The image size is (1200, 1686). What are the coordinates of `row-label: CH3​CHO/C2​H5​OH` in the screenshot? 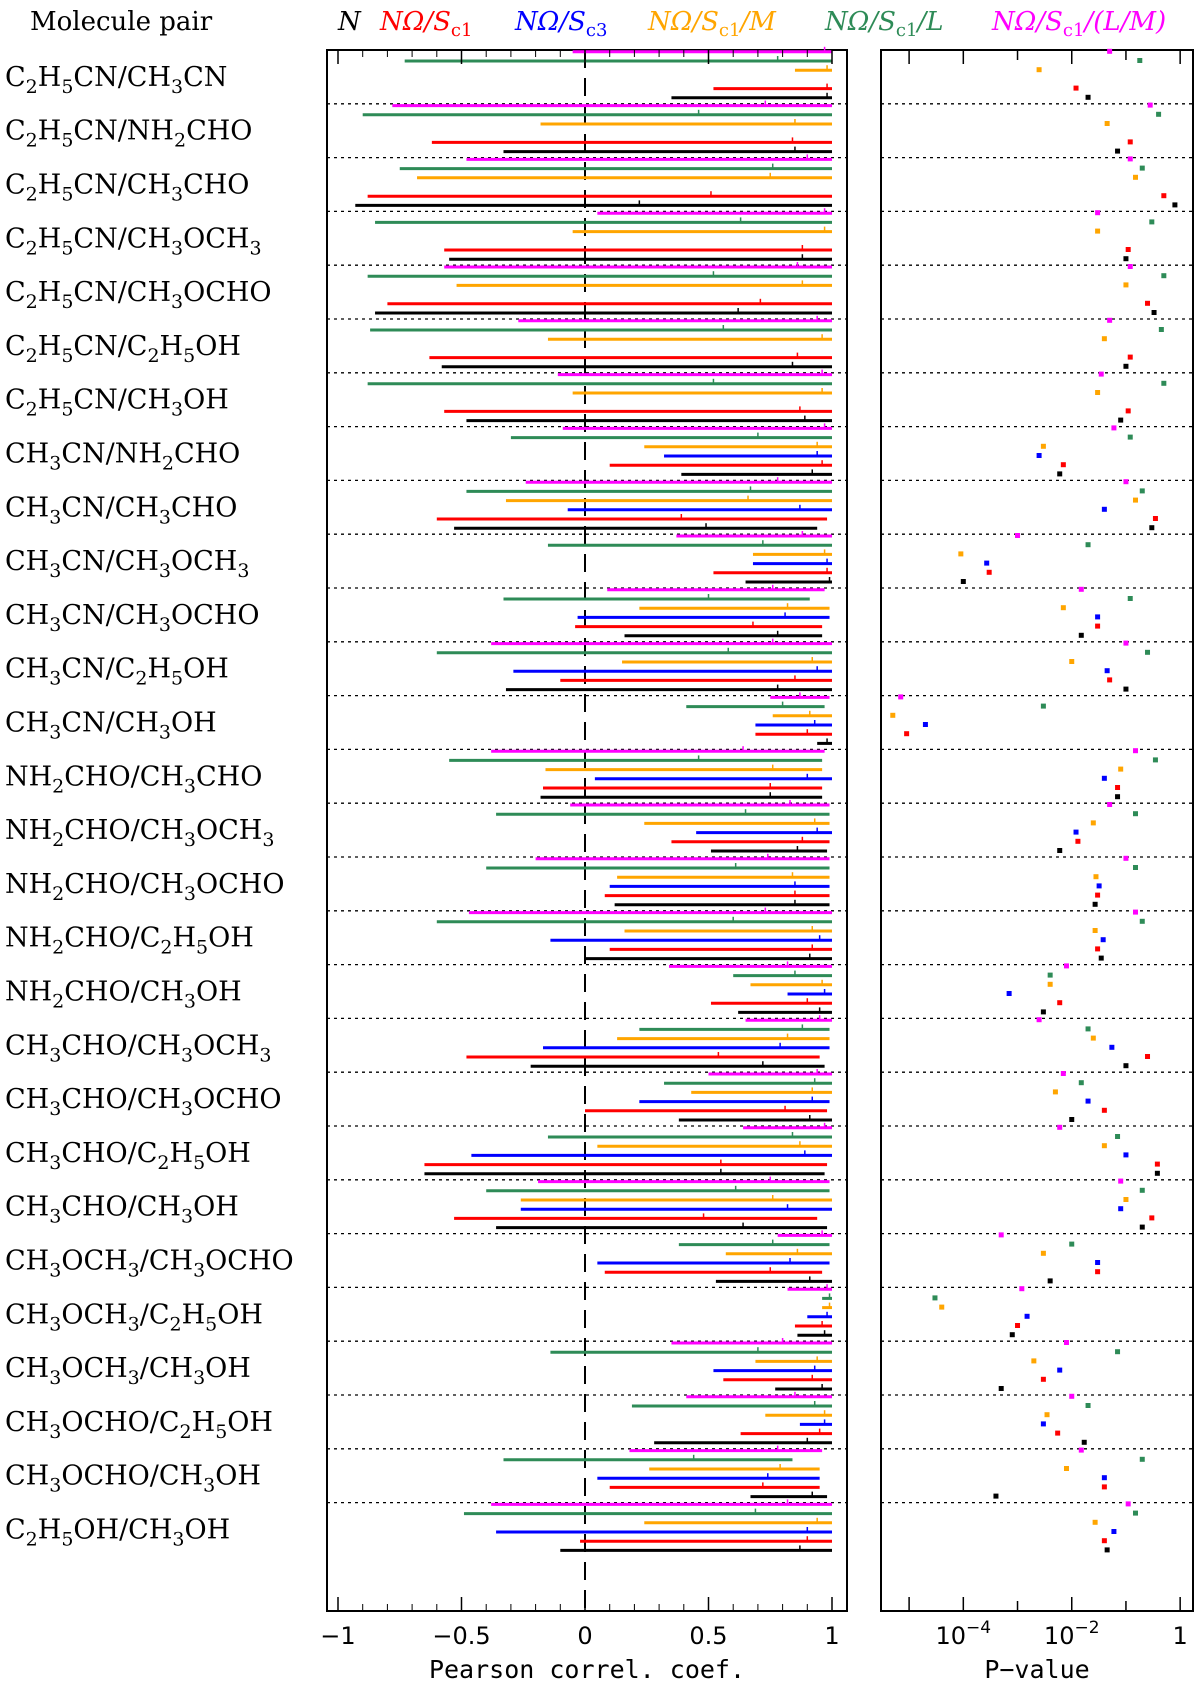 It's located at (128, 1156).